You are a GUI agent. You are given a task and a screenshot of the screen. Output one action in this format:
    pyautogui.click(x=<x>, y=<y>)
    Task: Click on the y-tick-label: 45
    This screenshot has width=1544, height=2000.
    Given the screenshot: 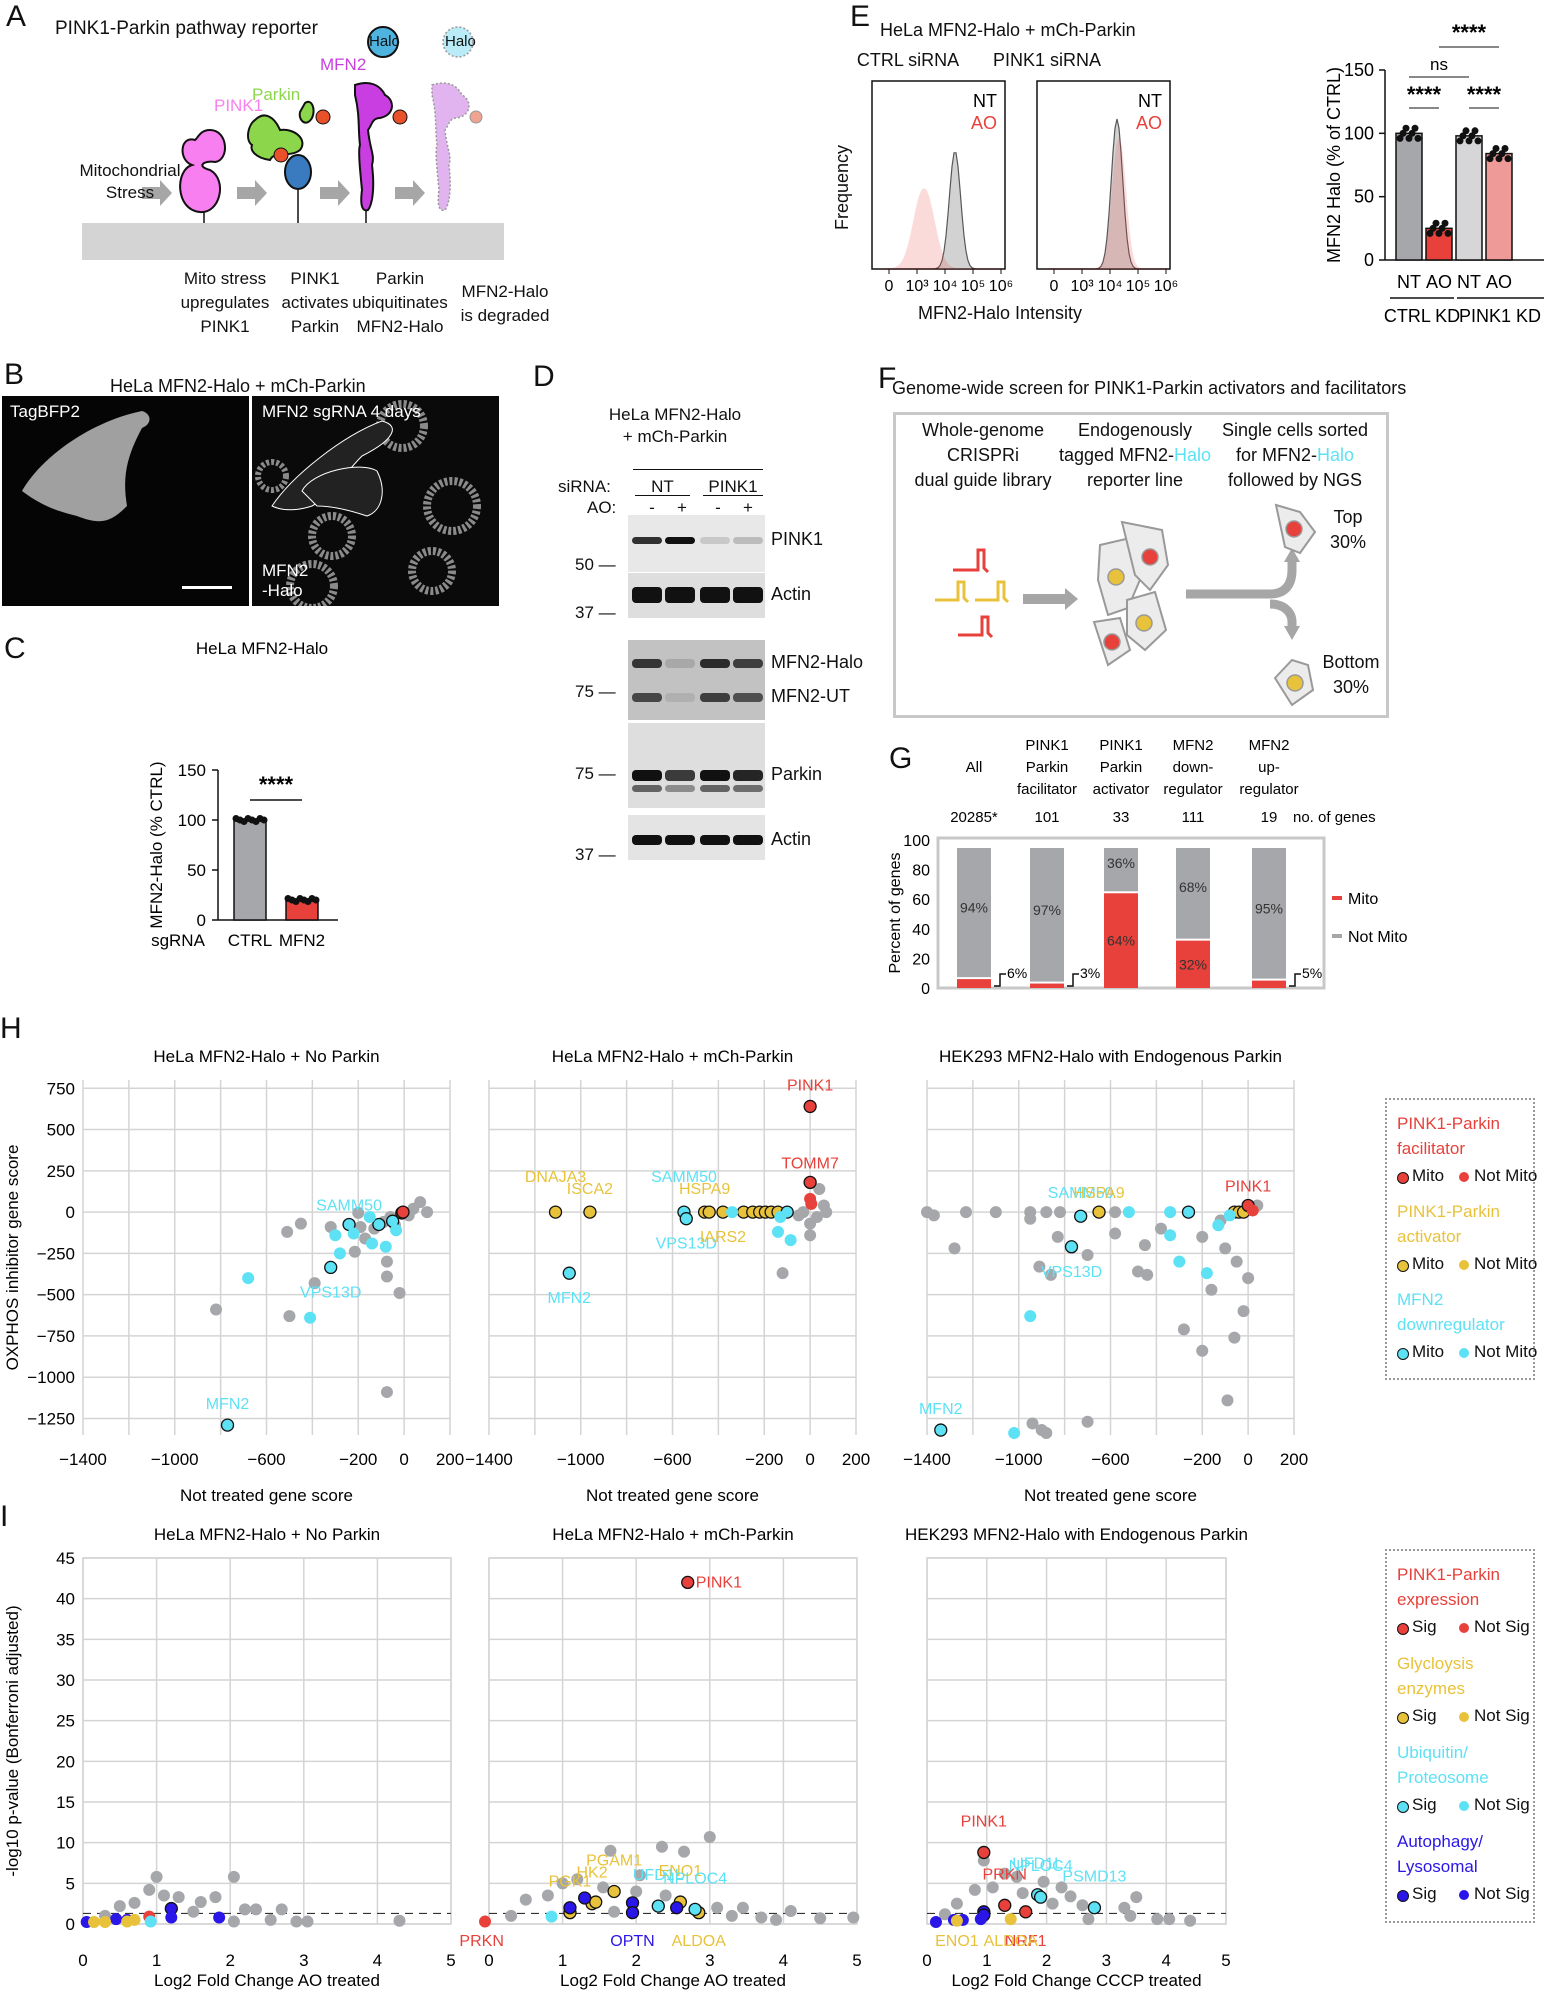 What is the action you would take?
    pyautogui.click(x=65, y=1558)
    